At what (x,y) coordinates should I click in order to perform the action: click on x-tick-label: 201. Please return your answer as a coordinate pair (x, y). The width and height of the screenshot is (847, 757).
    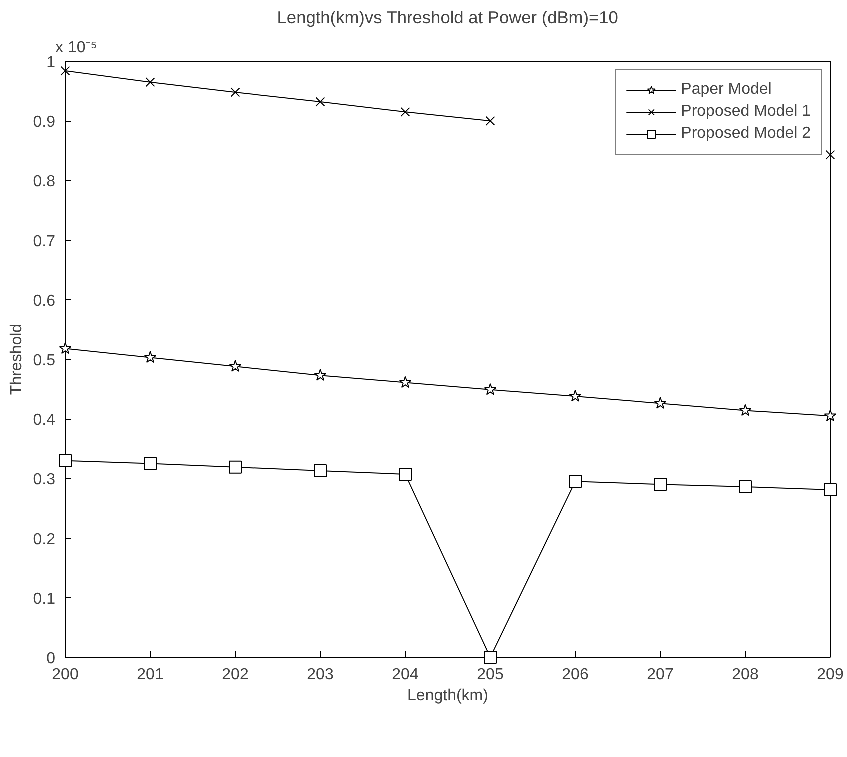
    Looking at the image, I should click on (150, 675).